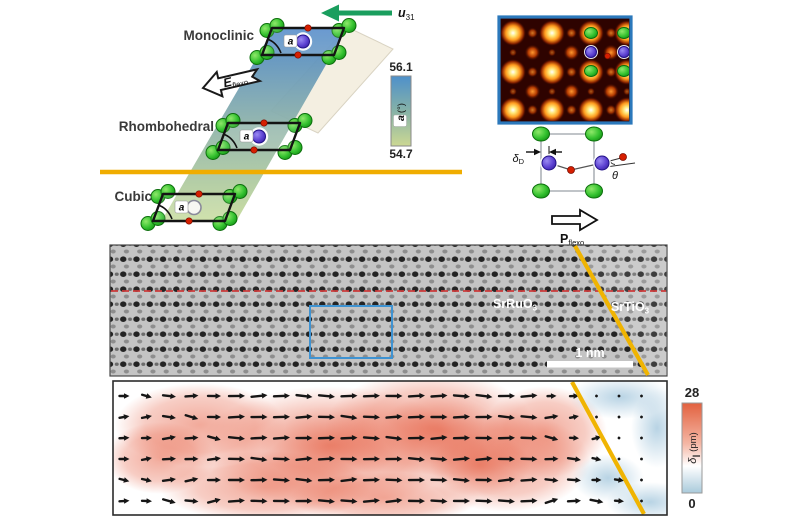 This screenshot has width=800, height=530. What do you see at coordinates (232, 83) in the screenshot?
I see `field-arrow-shape` at bounding box center [232, 83].